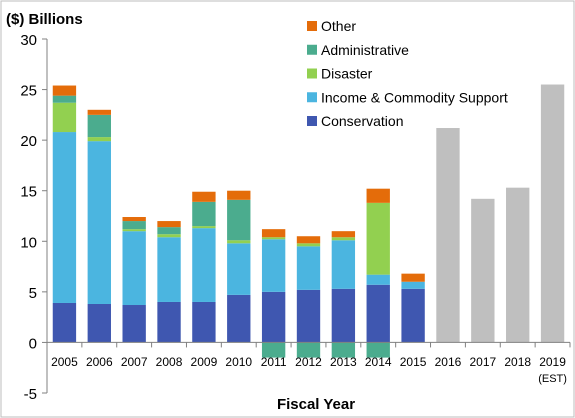  What do you see at coordinates (64, 322) in the screenshot?
I see `bar-2005-conservation` at bounding box center [64, 322].